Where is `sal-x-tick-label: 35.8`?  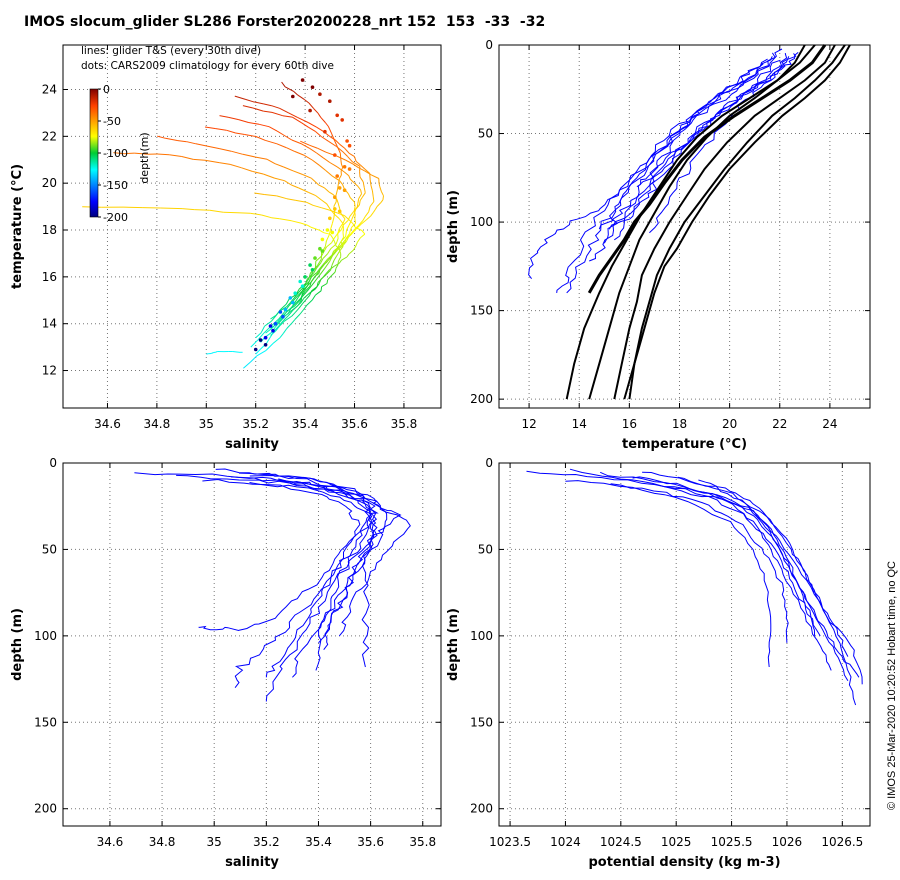
sal-x-tick-label: 35.8 is located at coordinates (422, 842).